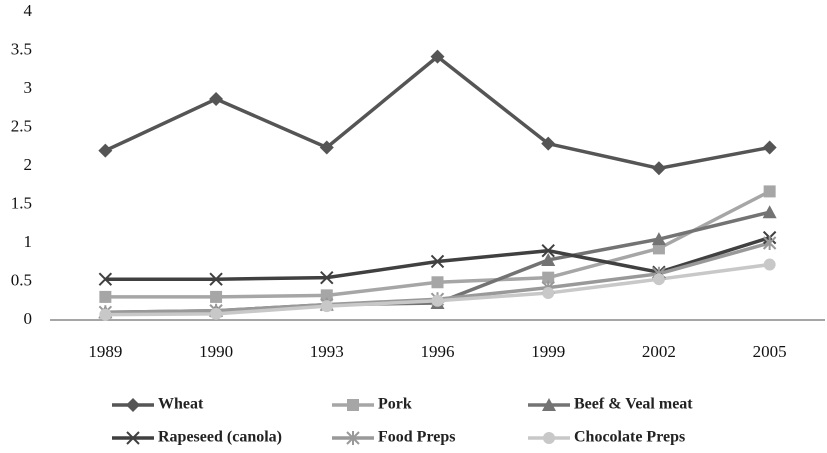 This screenshot has width=827, height=453. I want to click on x-tick-label: 2002, so click(659, 351).